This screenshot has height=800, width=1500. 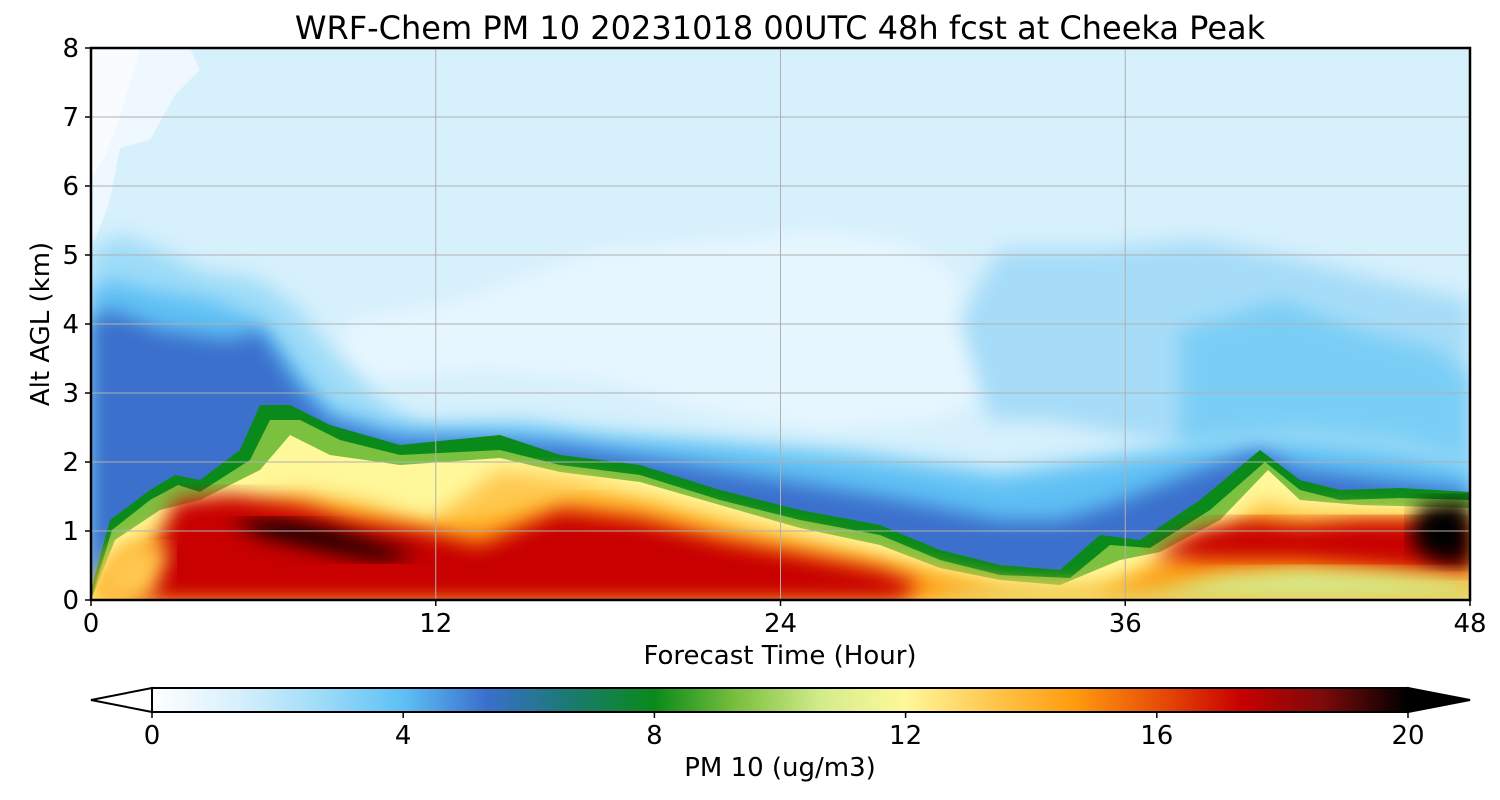 I want to click on colorbar-tick-label: 12, so click(x=905, y=736).